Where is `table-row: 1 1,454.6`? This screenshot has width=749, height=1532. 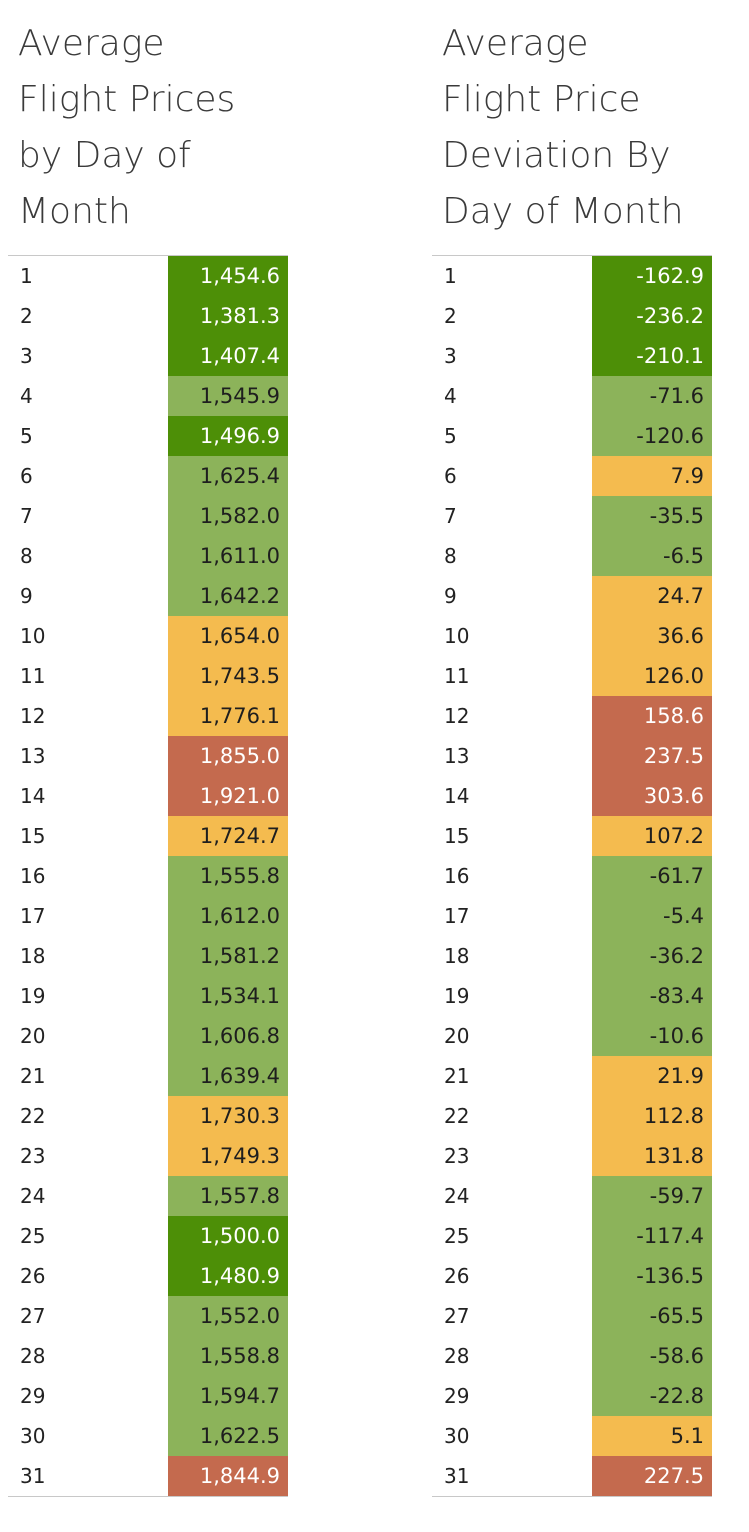 table-row: 1 1,454.6 is located at coordinates (148, 276).